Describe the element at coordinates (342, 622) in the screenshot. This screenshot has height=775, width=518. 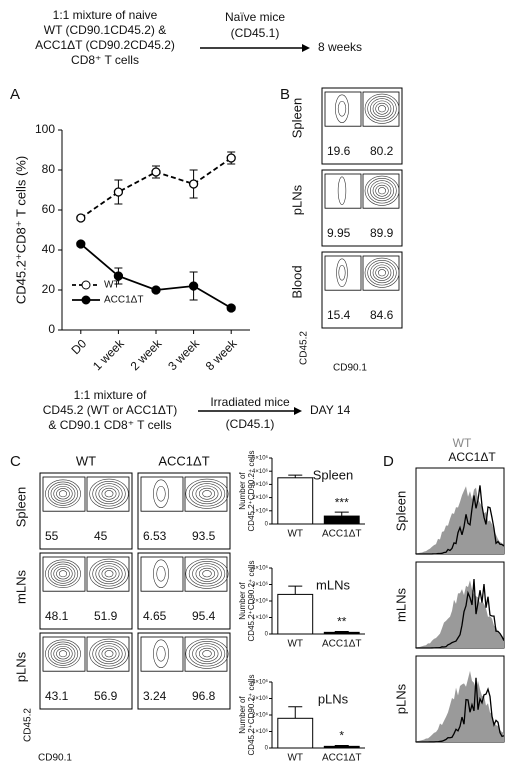
I see `significance: **` at that location.